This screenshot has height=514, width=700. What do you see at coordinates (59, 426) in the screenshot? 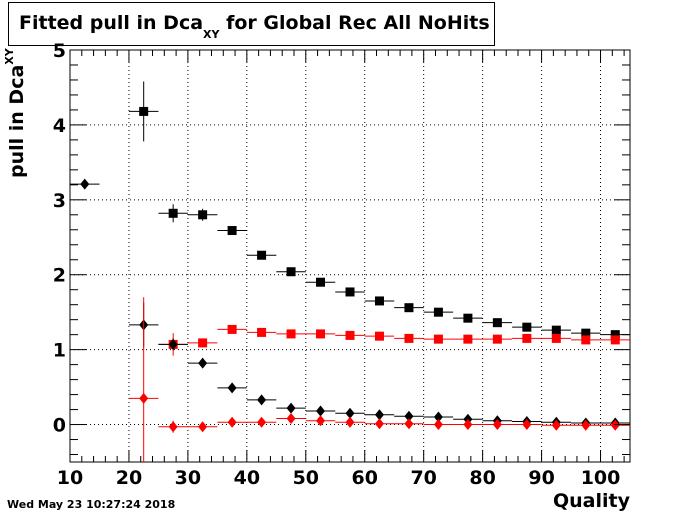
I see `y-tick-label: 0` at bounding box center [59, 426].